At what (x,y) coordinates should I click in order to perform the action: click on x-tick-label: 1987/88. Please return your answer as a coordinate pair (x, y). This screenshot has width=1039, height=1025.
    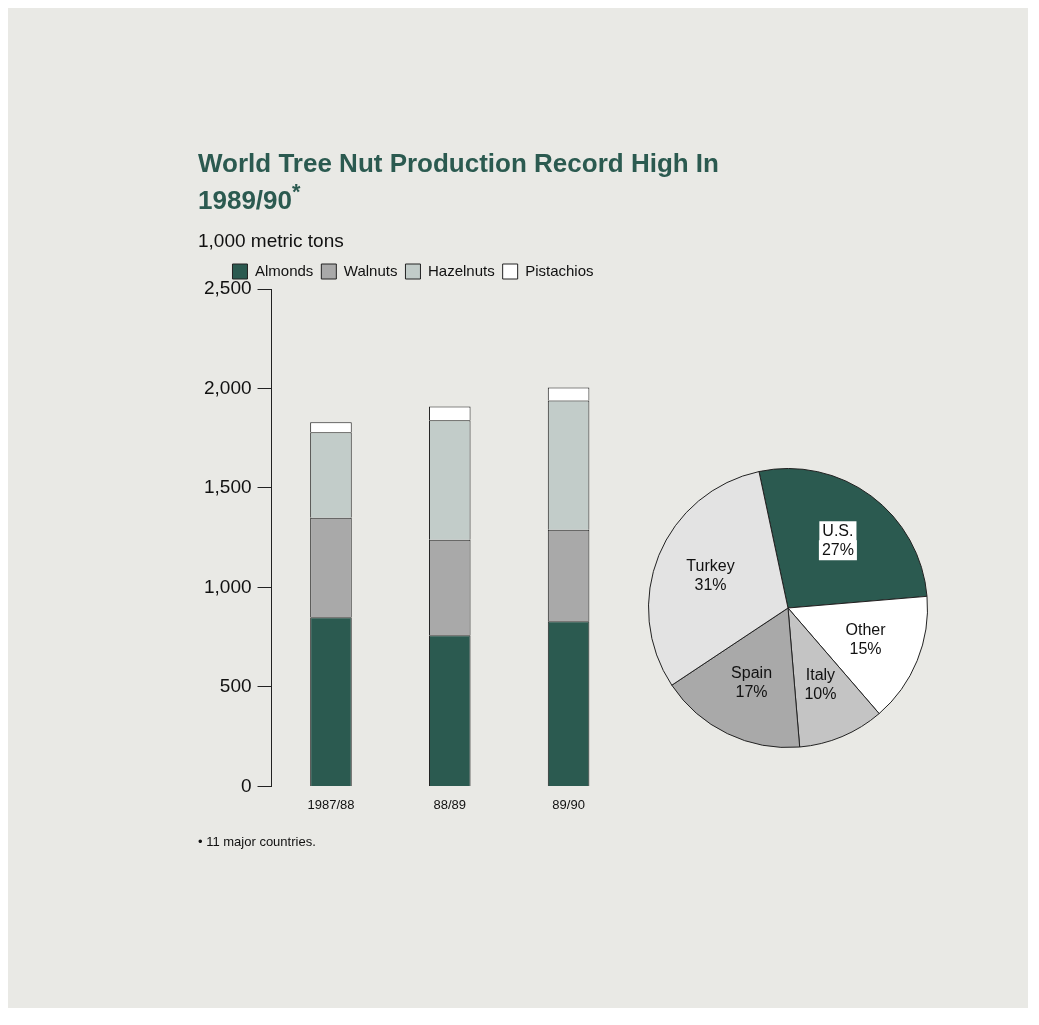
    Looking at the image, I should click on (331, 804).